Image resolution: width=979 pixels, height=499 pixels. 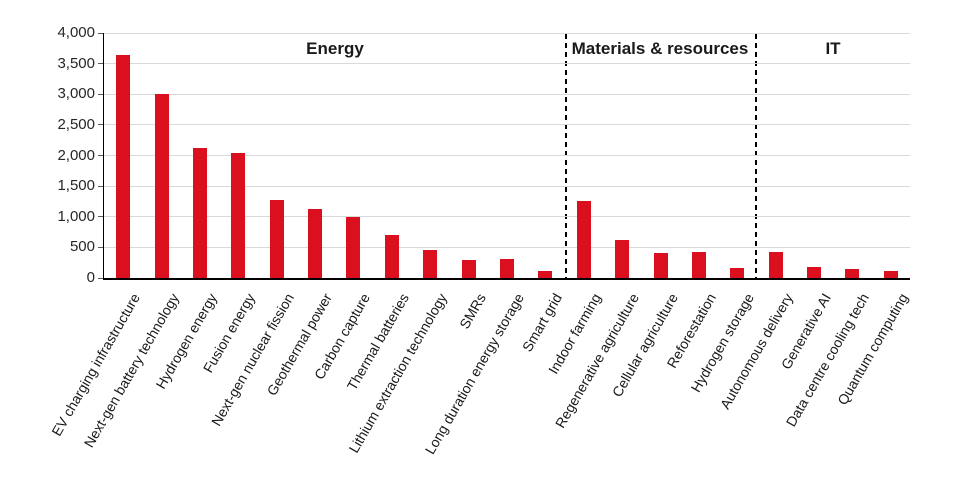 What do you see at coordinates (76, 32) in the screenshot?
I see `y-axis-tick-label: 4,000` at bounding box center [76, 32].